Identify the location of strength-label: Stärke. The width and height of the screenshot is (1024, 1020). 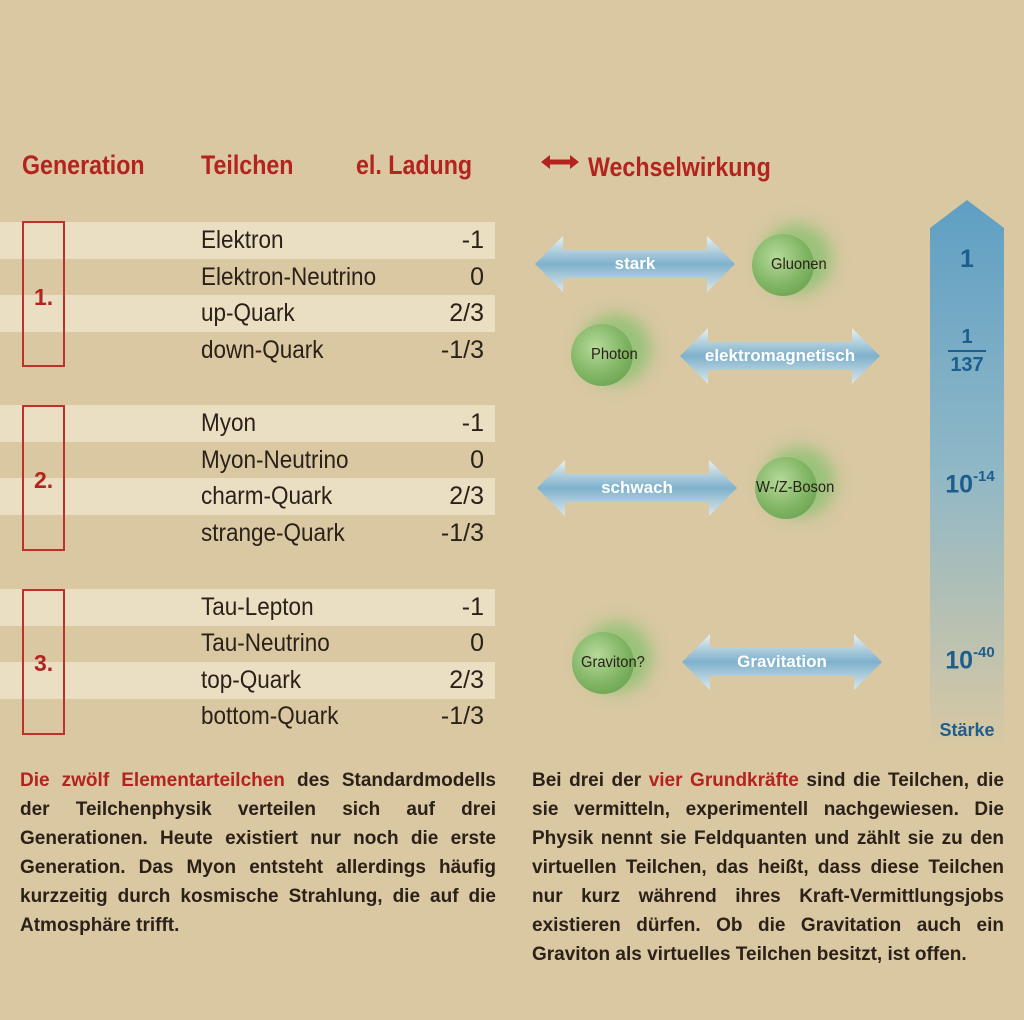
(967, 730).